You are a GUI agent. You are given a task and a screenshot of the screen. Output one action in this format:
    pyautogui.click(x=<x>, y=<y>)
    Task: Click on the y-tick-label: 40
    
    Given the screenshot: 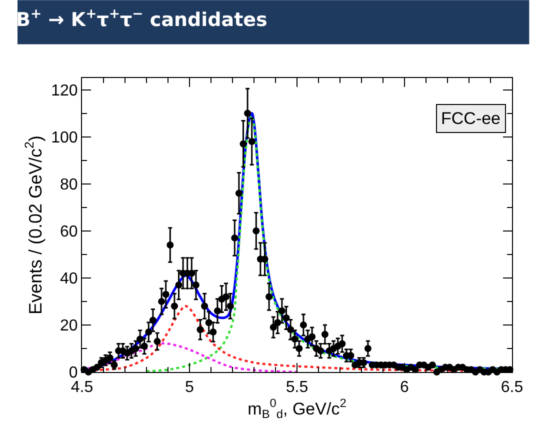 What is the action you would take?
    pyautogui.click(x=69, y=279)
    